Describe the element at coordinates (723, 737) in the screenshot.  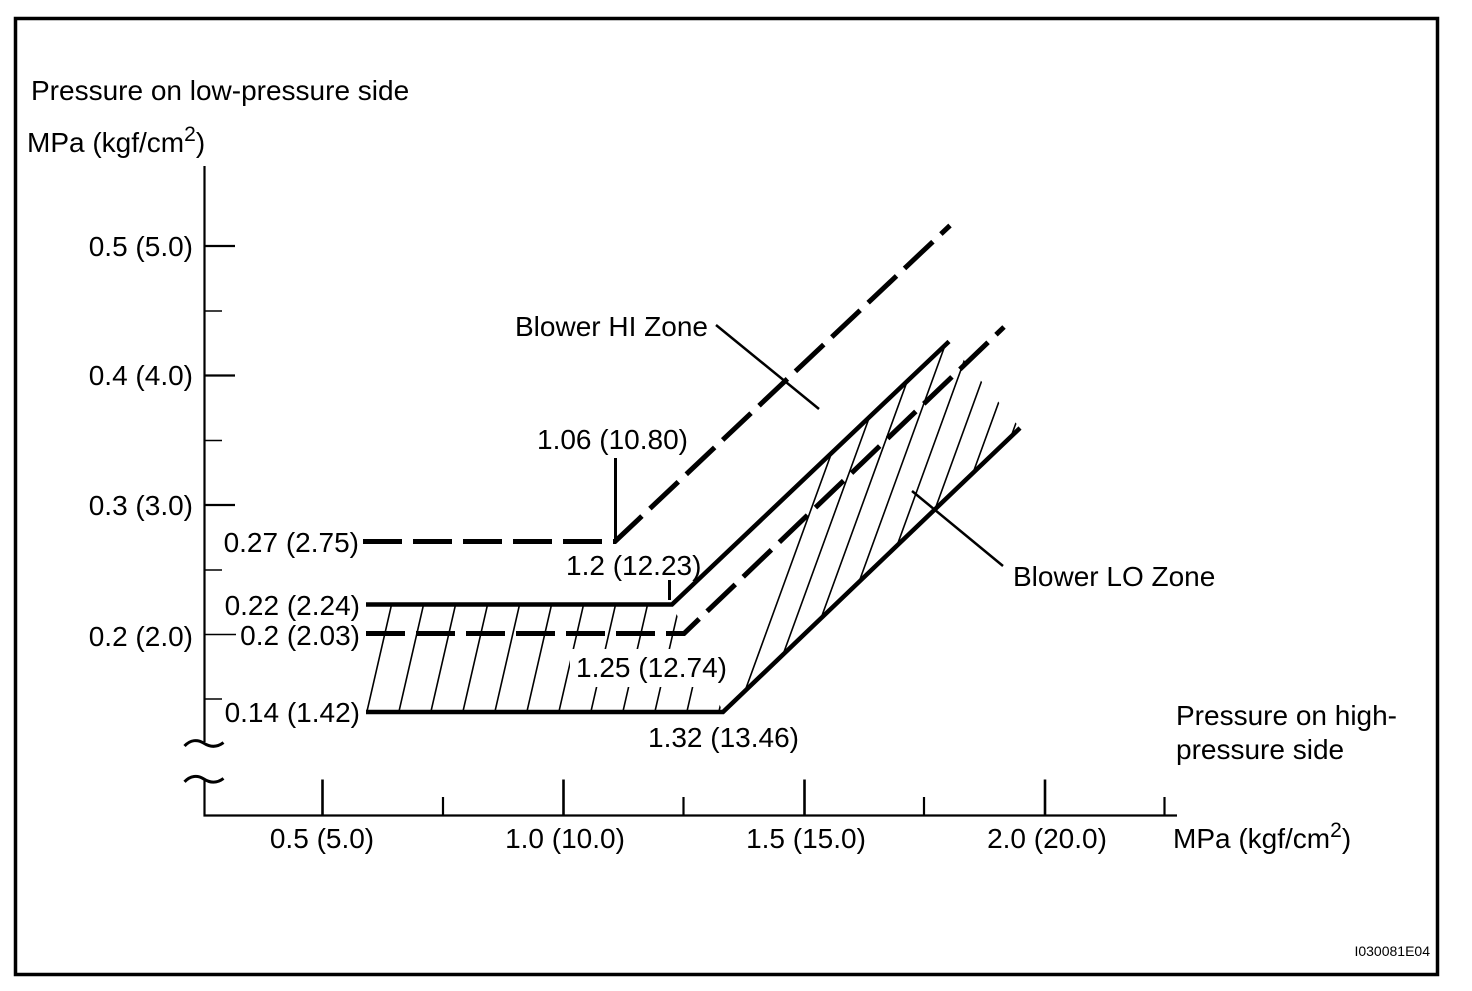
I see `svg-text: 1.32 (13.46)` at that location.